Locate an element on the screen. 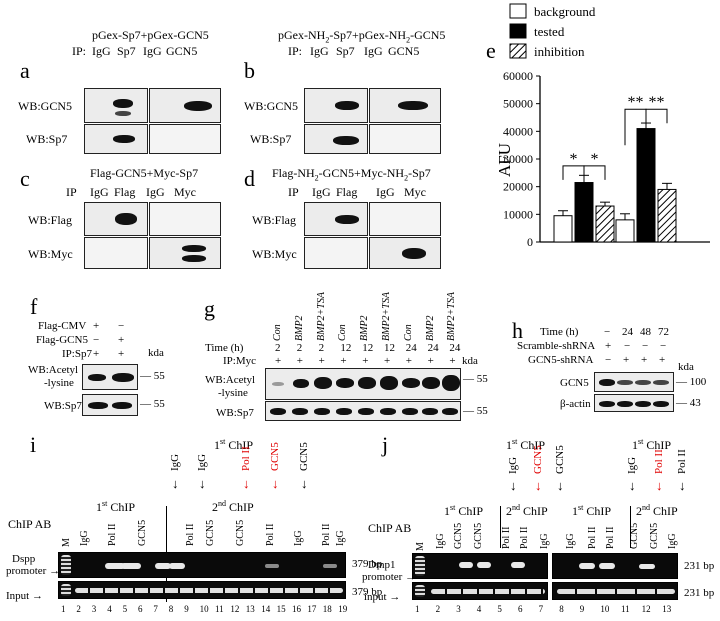 The image size is (720, 621). y-tick-label: 50000 is located at coordinates (518, 104).